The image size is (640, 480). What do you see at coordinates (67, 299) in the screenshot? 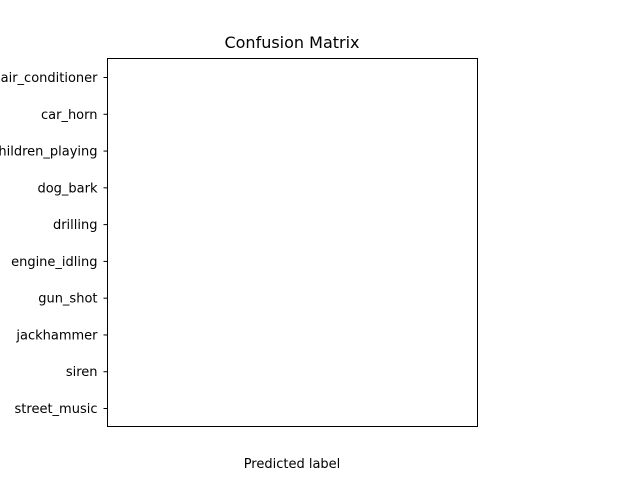
I see `y-tick-label: gun_shot` at bounding box center [67, 299].